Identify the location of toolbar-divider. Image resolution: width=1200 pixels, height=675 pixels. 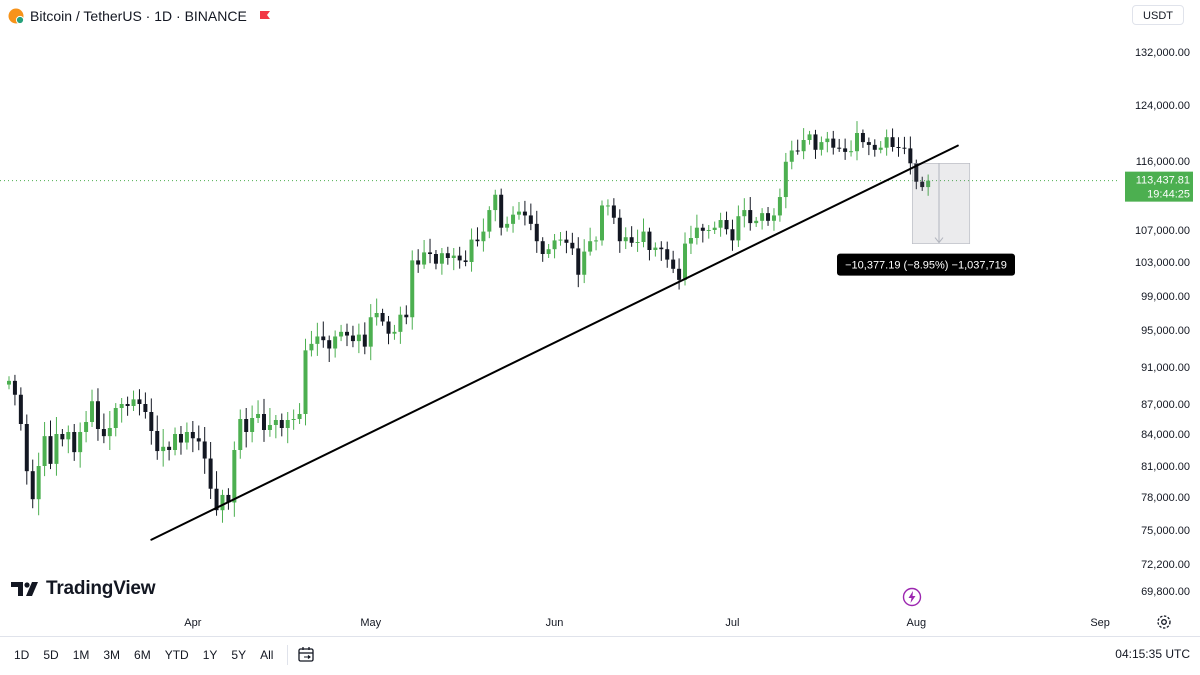
(288, 655).